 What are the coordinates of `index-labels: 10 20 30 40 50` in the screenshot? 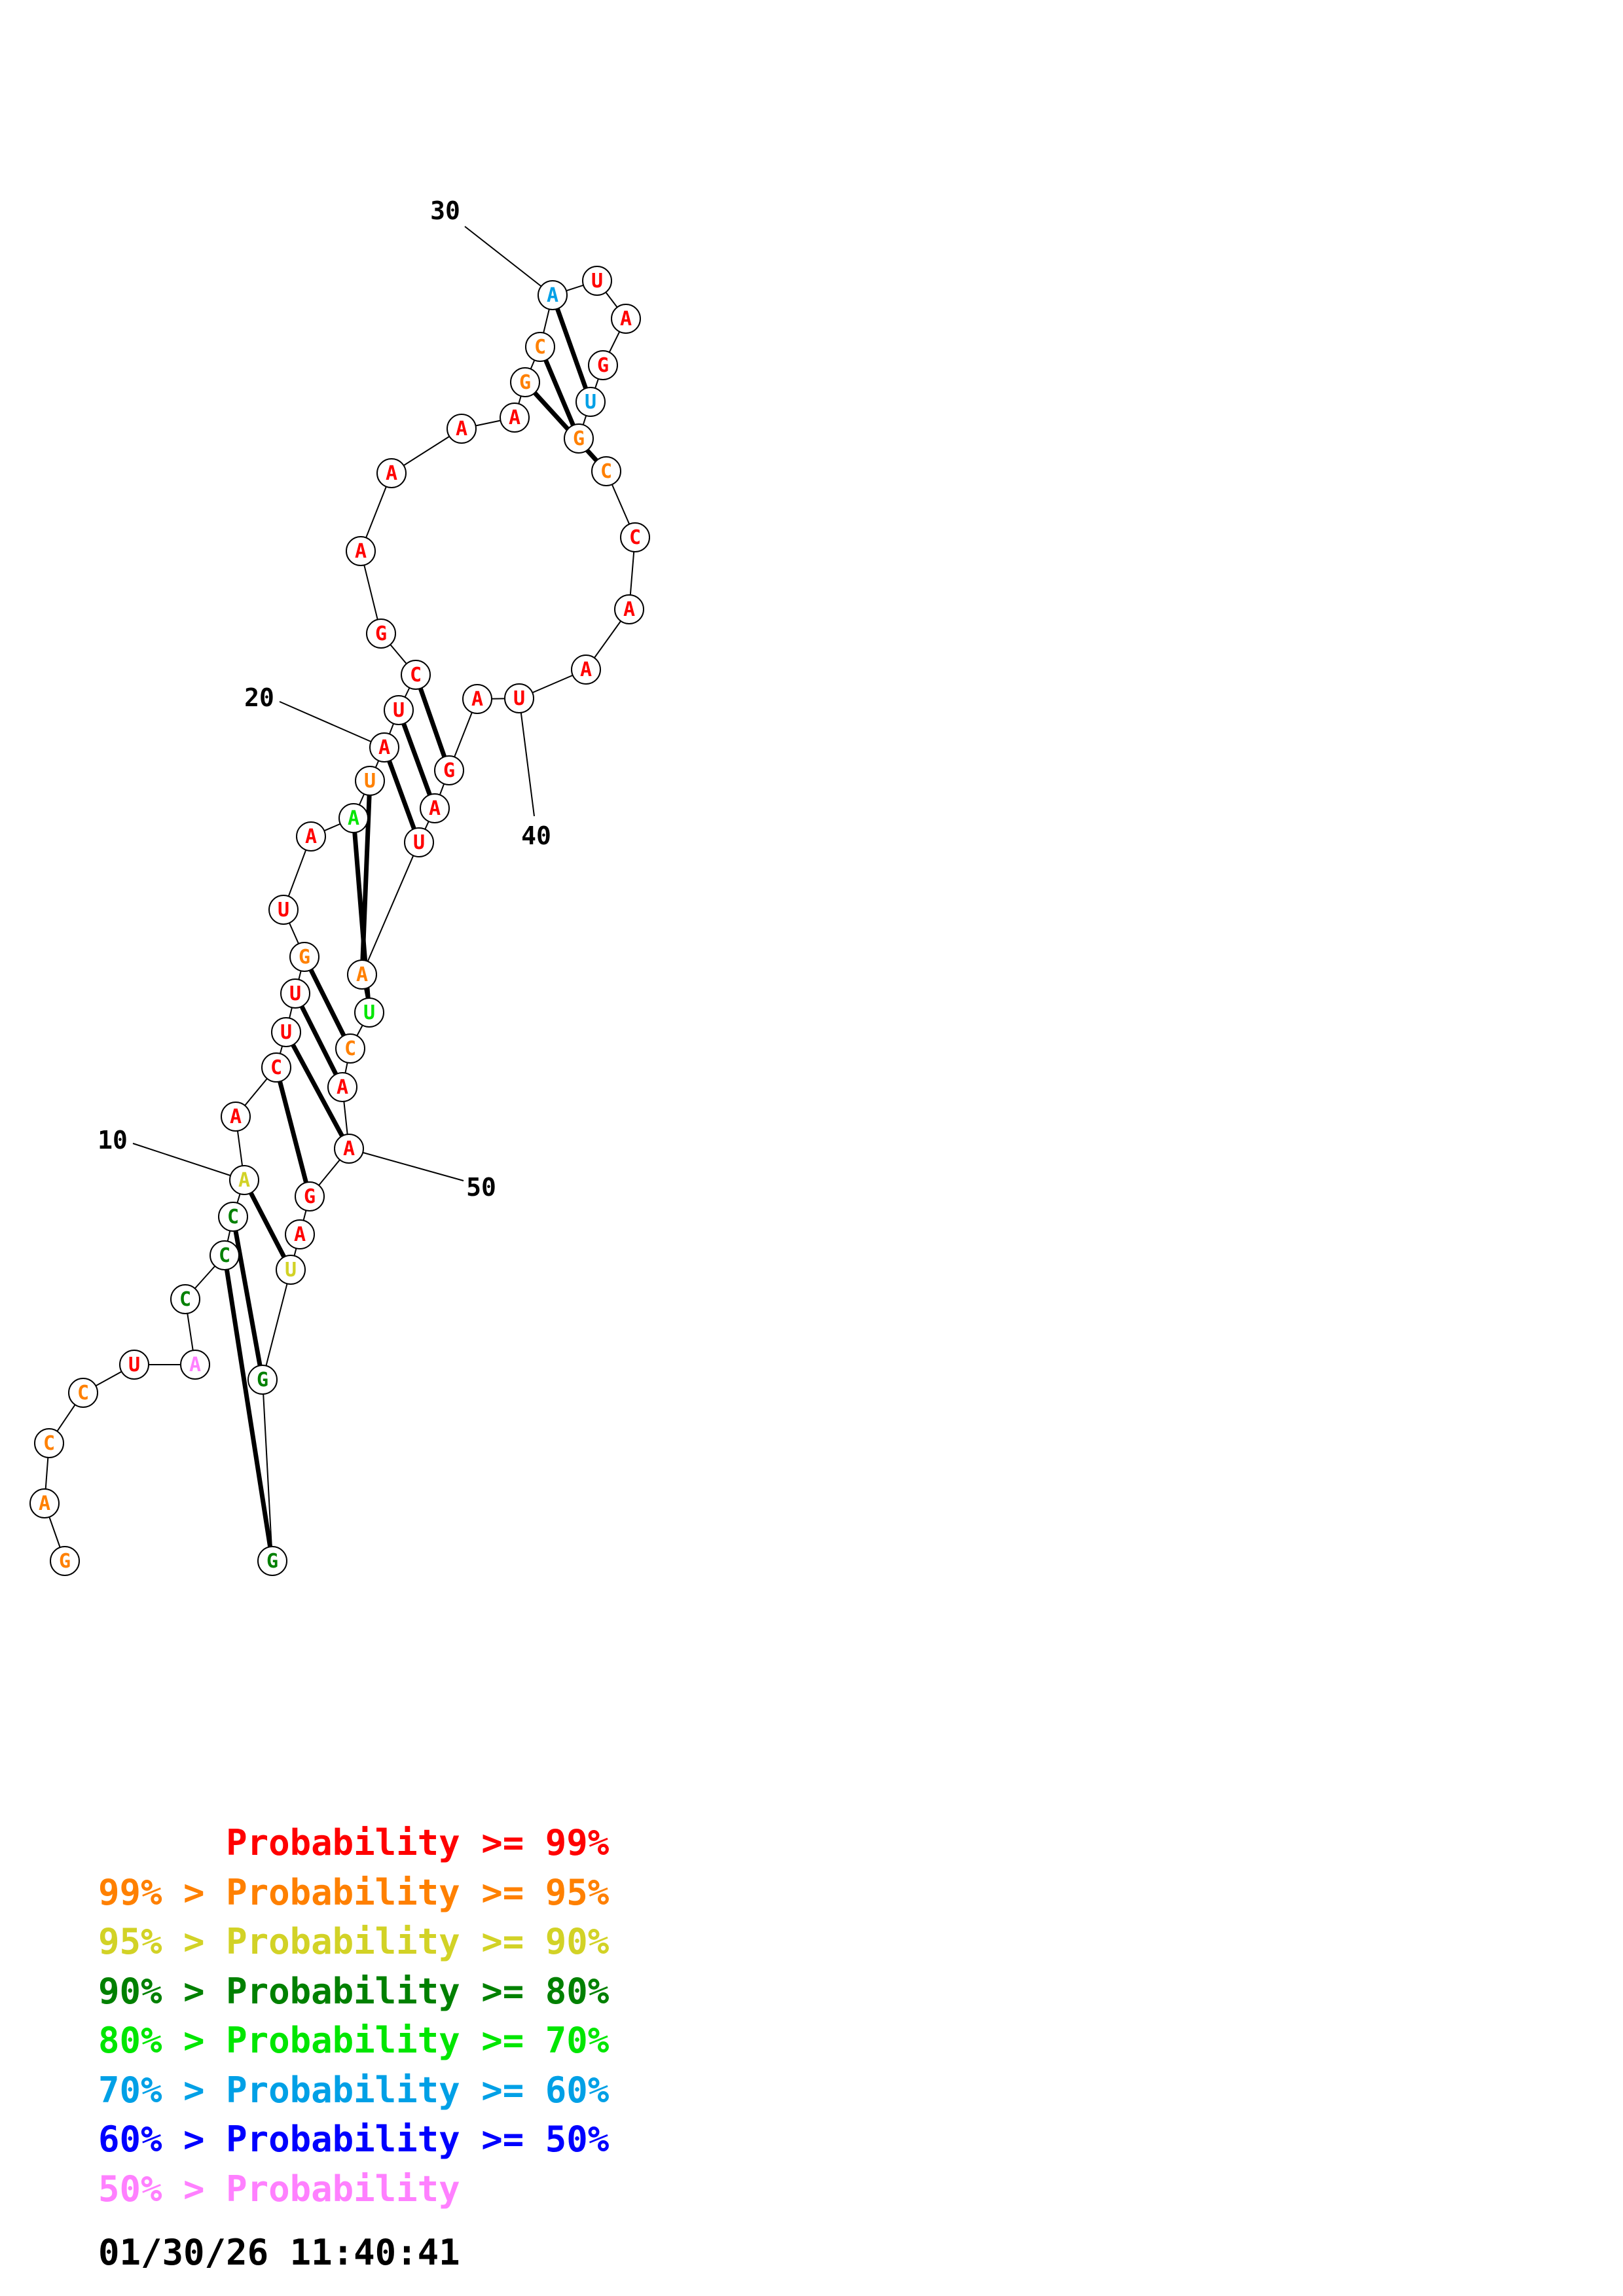 It's located at (325, 699).